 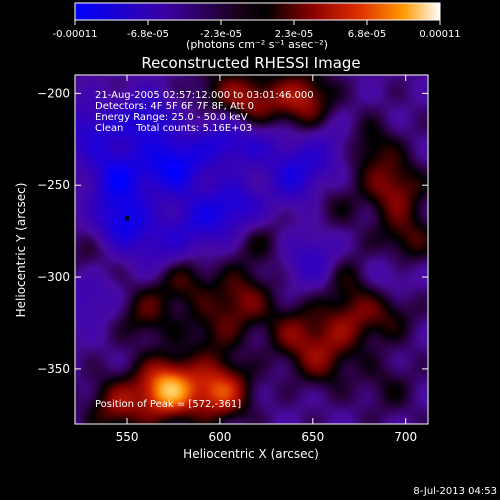 I want to click on x-tick-label: 700, so click(x=405, y=437).